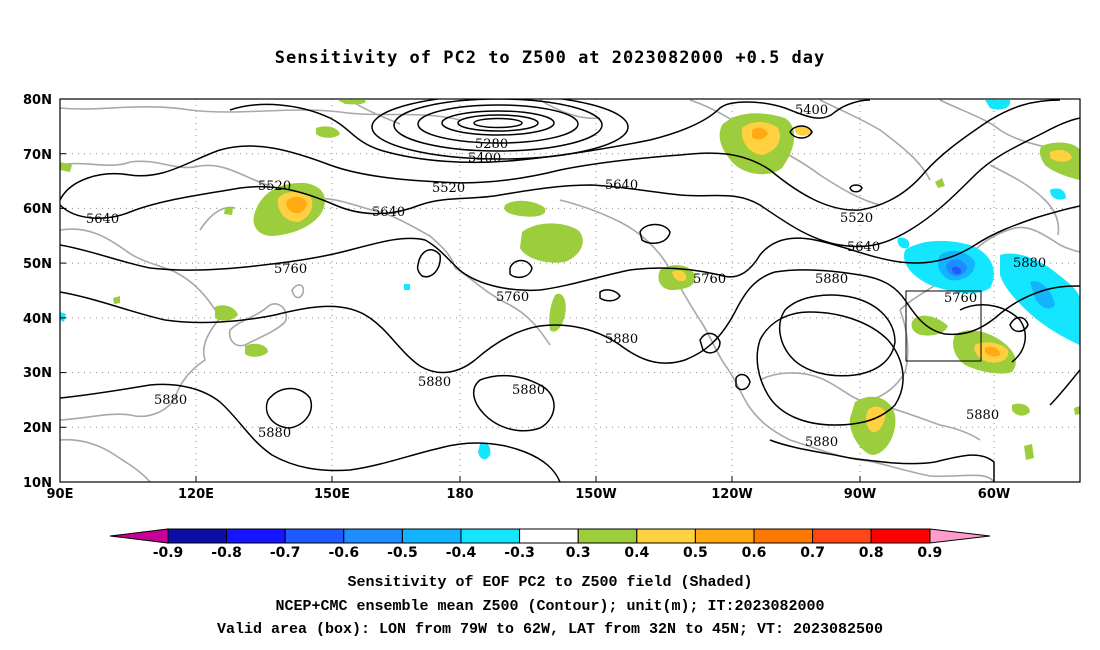 The width and height of the screenshot is (1100, 650). Describe the element at coordinates (519, 553) in the screenshot. I see `colorbar-label: -0.3` at that location.